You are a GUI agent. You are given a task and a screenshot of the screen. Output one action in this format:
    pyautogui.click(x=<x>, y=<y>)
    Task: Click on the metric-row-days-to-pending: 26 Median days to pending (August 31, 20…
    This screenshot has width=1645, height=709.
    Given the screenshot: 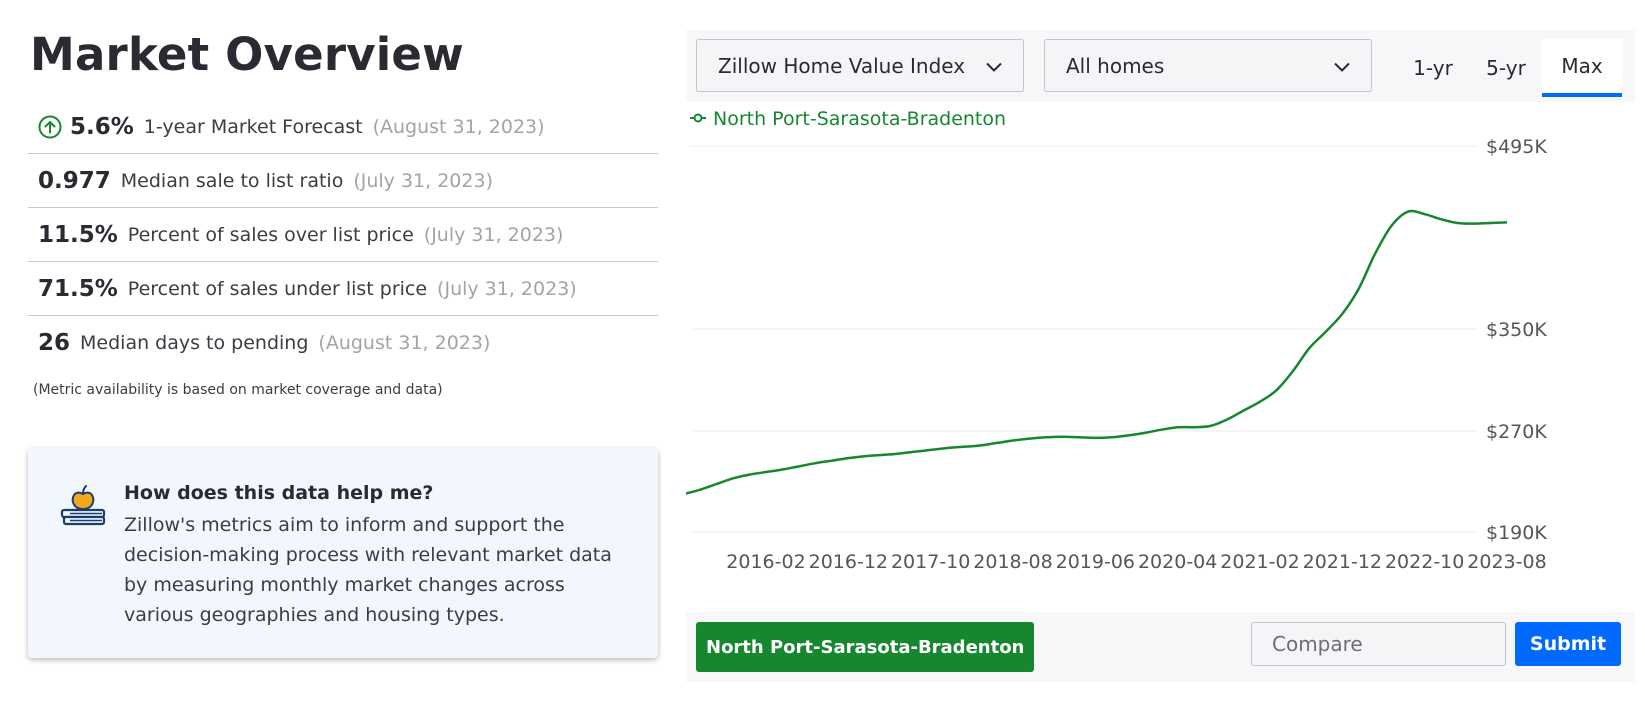 What is the action you would take?
    pyautogui.click(x=343, y=343)
    